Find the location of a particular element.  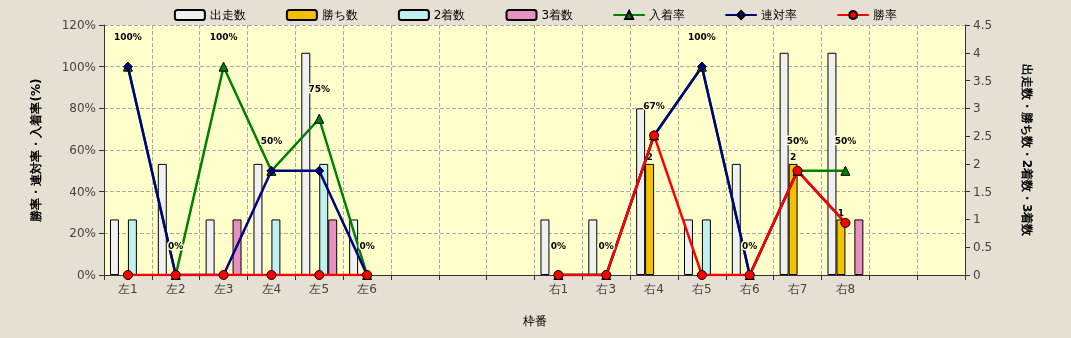

y-tick-label: 100% is located at coordinates (78, 66).